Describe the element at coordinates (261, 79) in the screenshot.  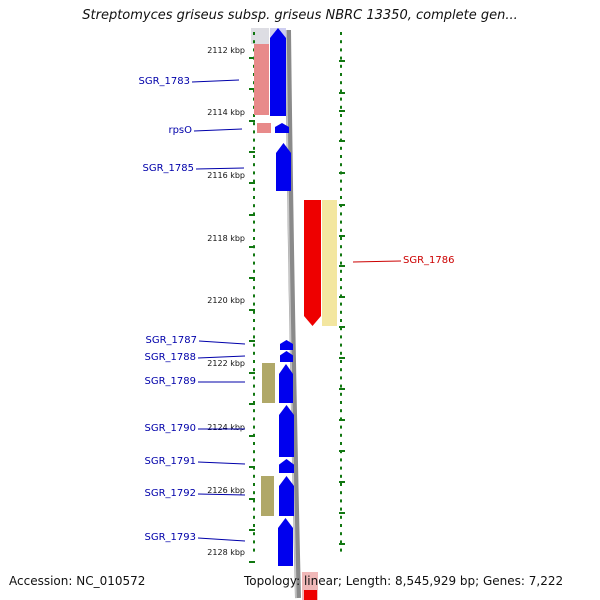
I see `pink-band` at that location.